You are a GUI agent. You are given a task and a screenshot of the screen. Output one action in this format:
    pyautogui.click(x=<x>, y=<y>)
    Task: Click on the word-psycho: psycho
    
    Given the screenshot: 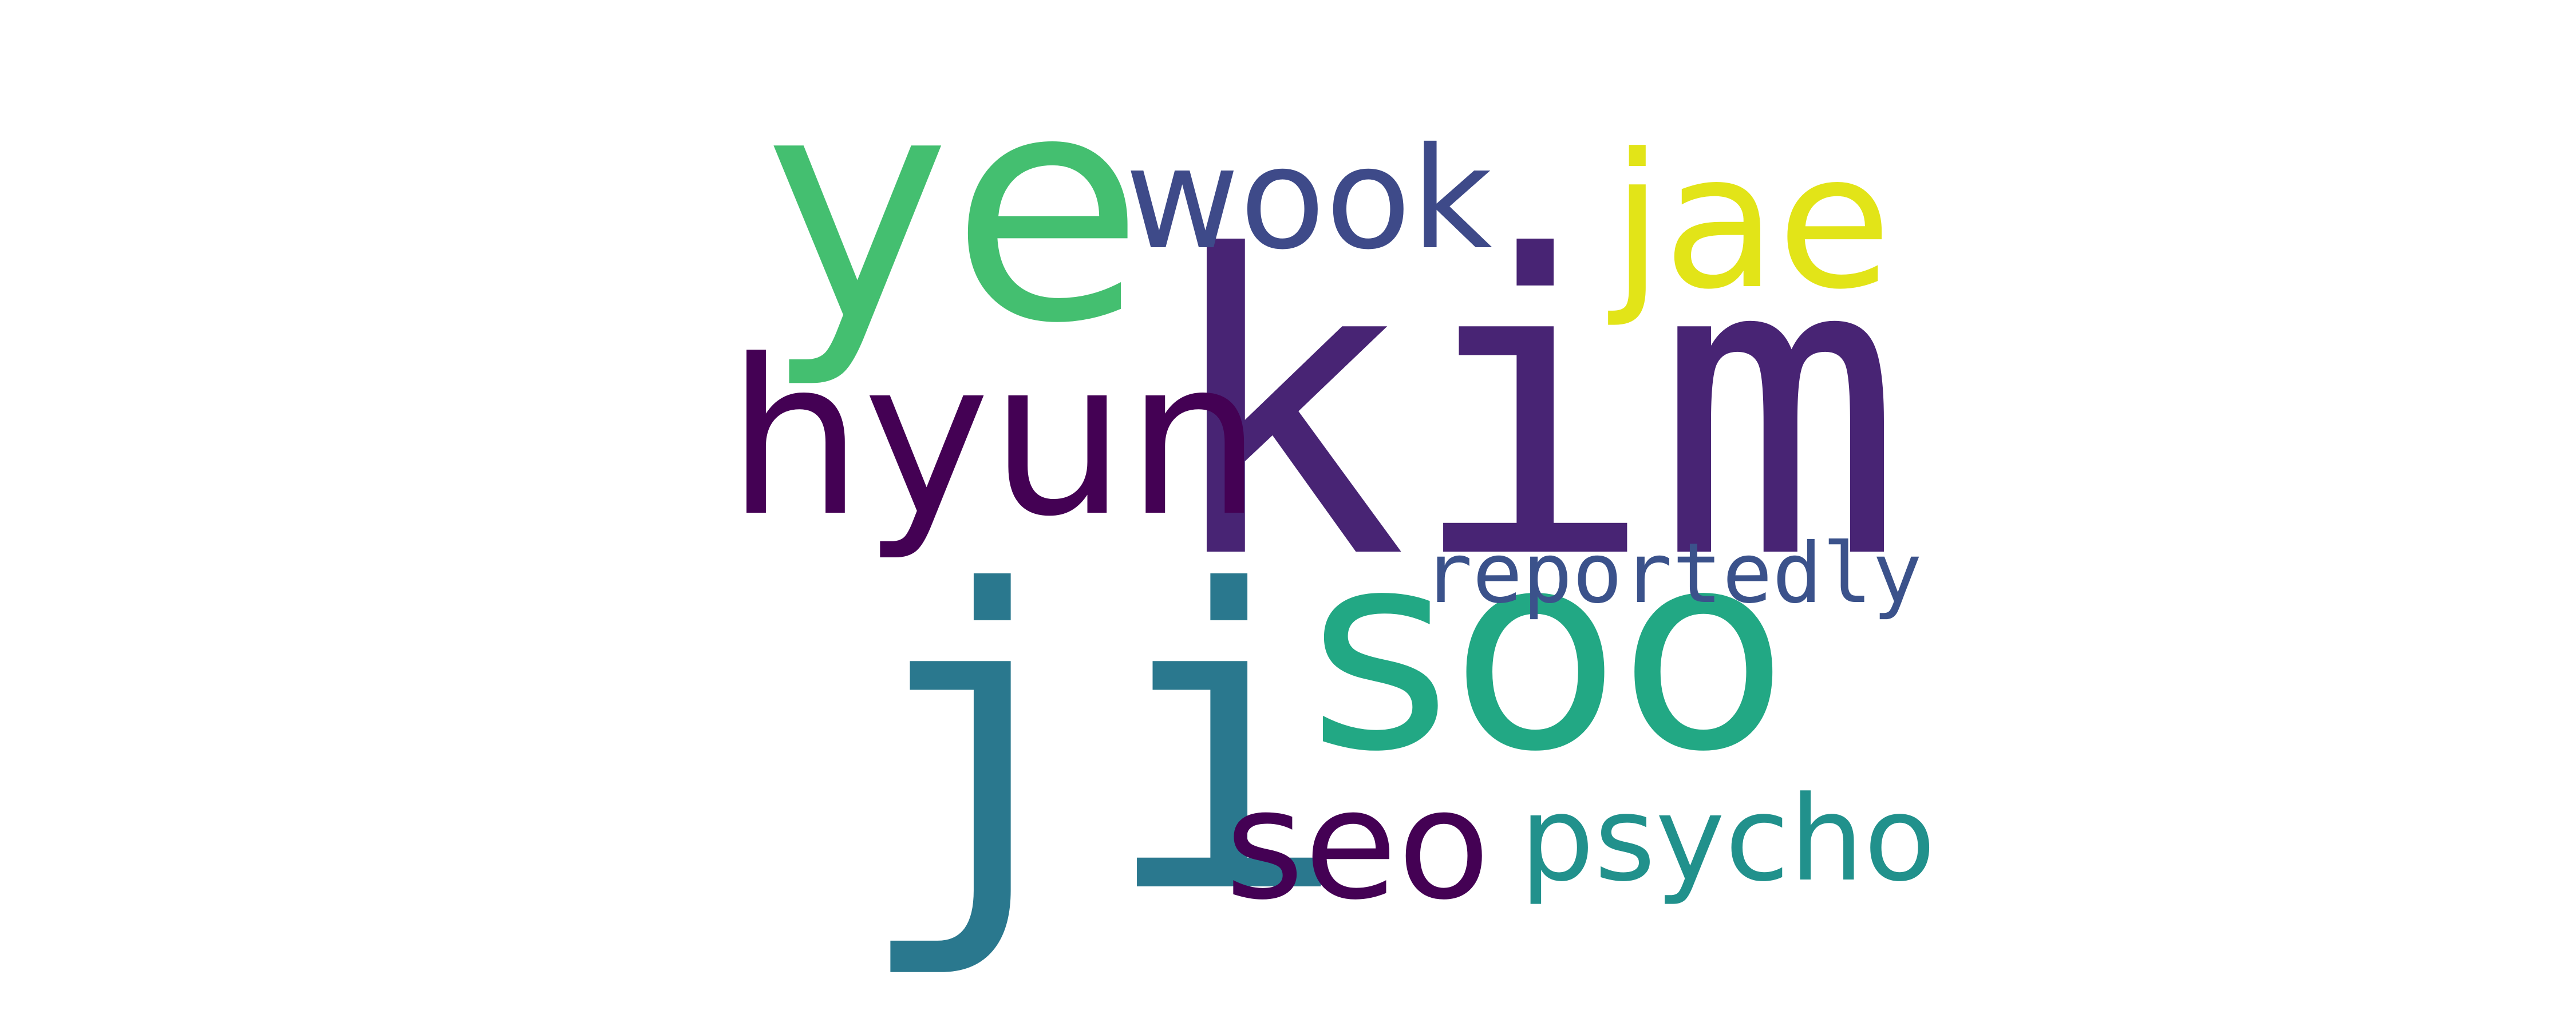 What is the action you would take?
    pyautogui.click(x=1728, y=839)
    